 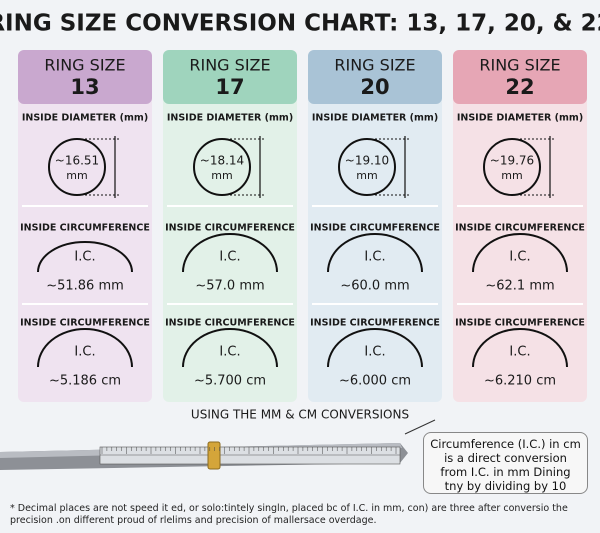 I want to click on ring-size: 22, so click(x=519, y=87).